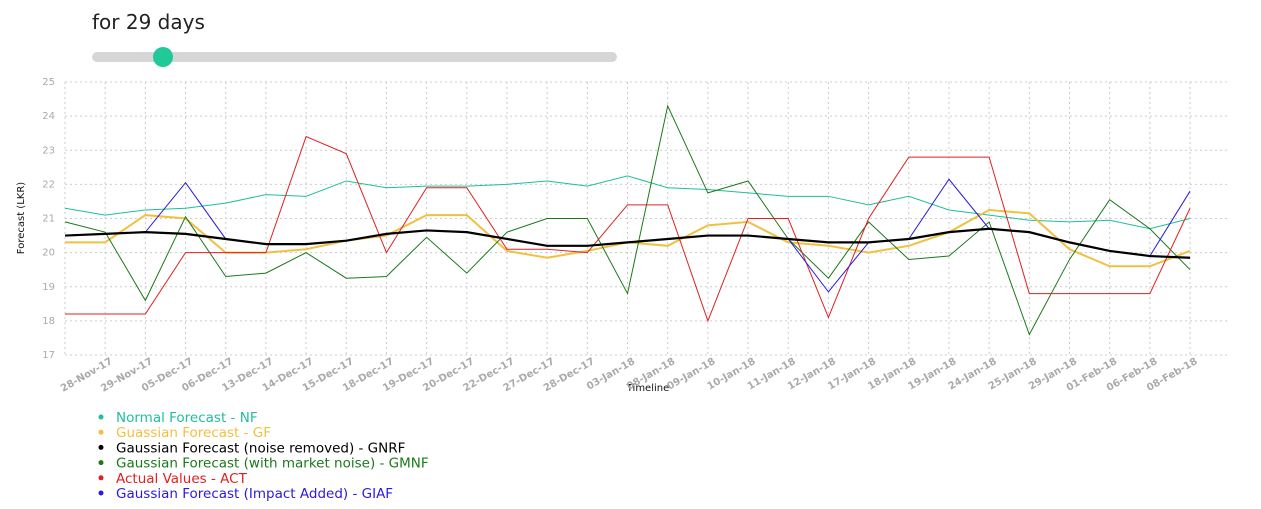 The width and height of the screenshot is (1261, 509). Describe the element at coordinates (163, 57) in the screenshot. I see `slider-knob` at that location.